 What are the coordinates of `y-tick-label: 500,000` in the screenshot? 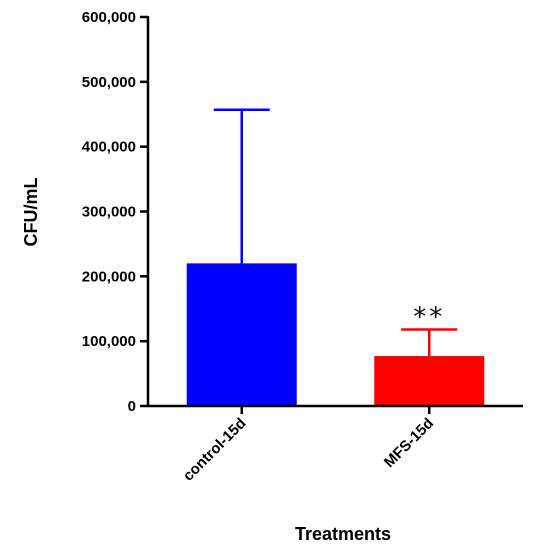 It's located at (109, 82).